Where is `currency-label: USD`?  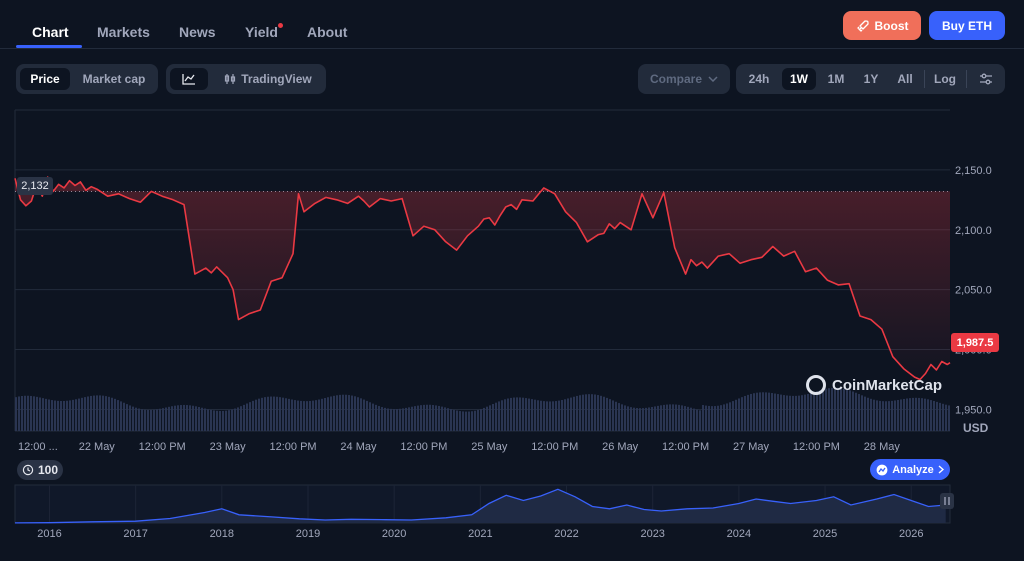 currency-label: USD is located at coordinates (976, 428).